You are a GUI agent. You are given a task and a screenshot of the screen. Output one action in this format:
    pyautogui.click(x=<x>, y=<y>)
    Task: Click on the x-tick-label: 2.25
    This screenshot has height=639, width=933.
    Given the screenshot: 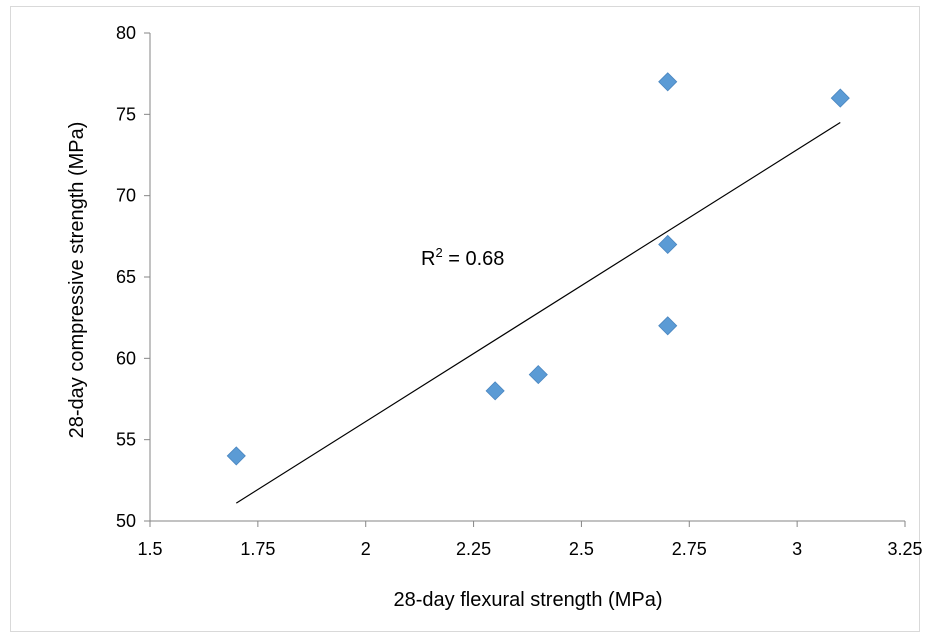 What is the action you would take?
    pyautogui.click(x=473, y=549)
    